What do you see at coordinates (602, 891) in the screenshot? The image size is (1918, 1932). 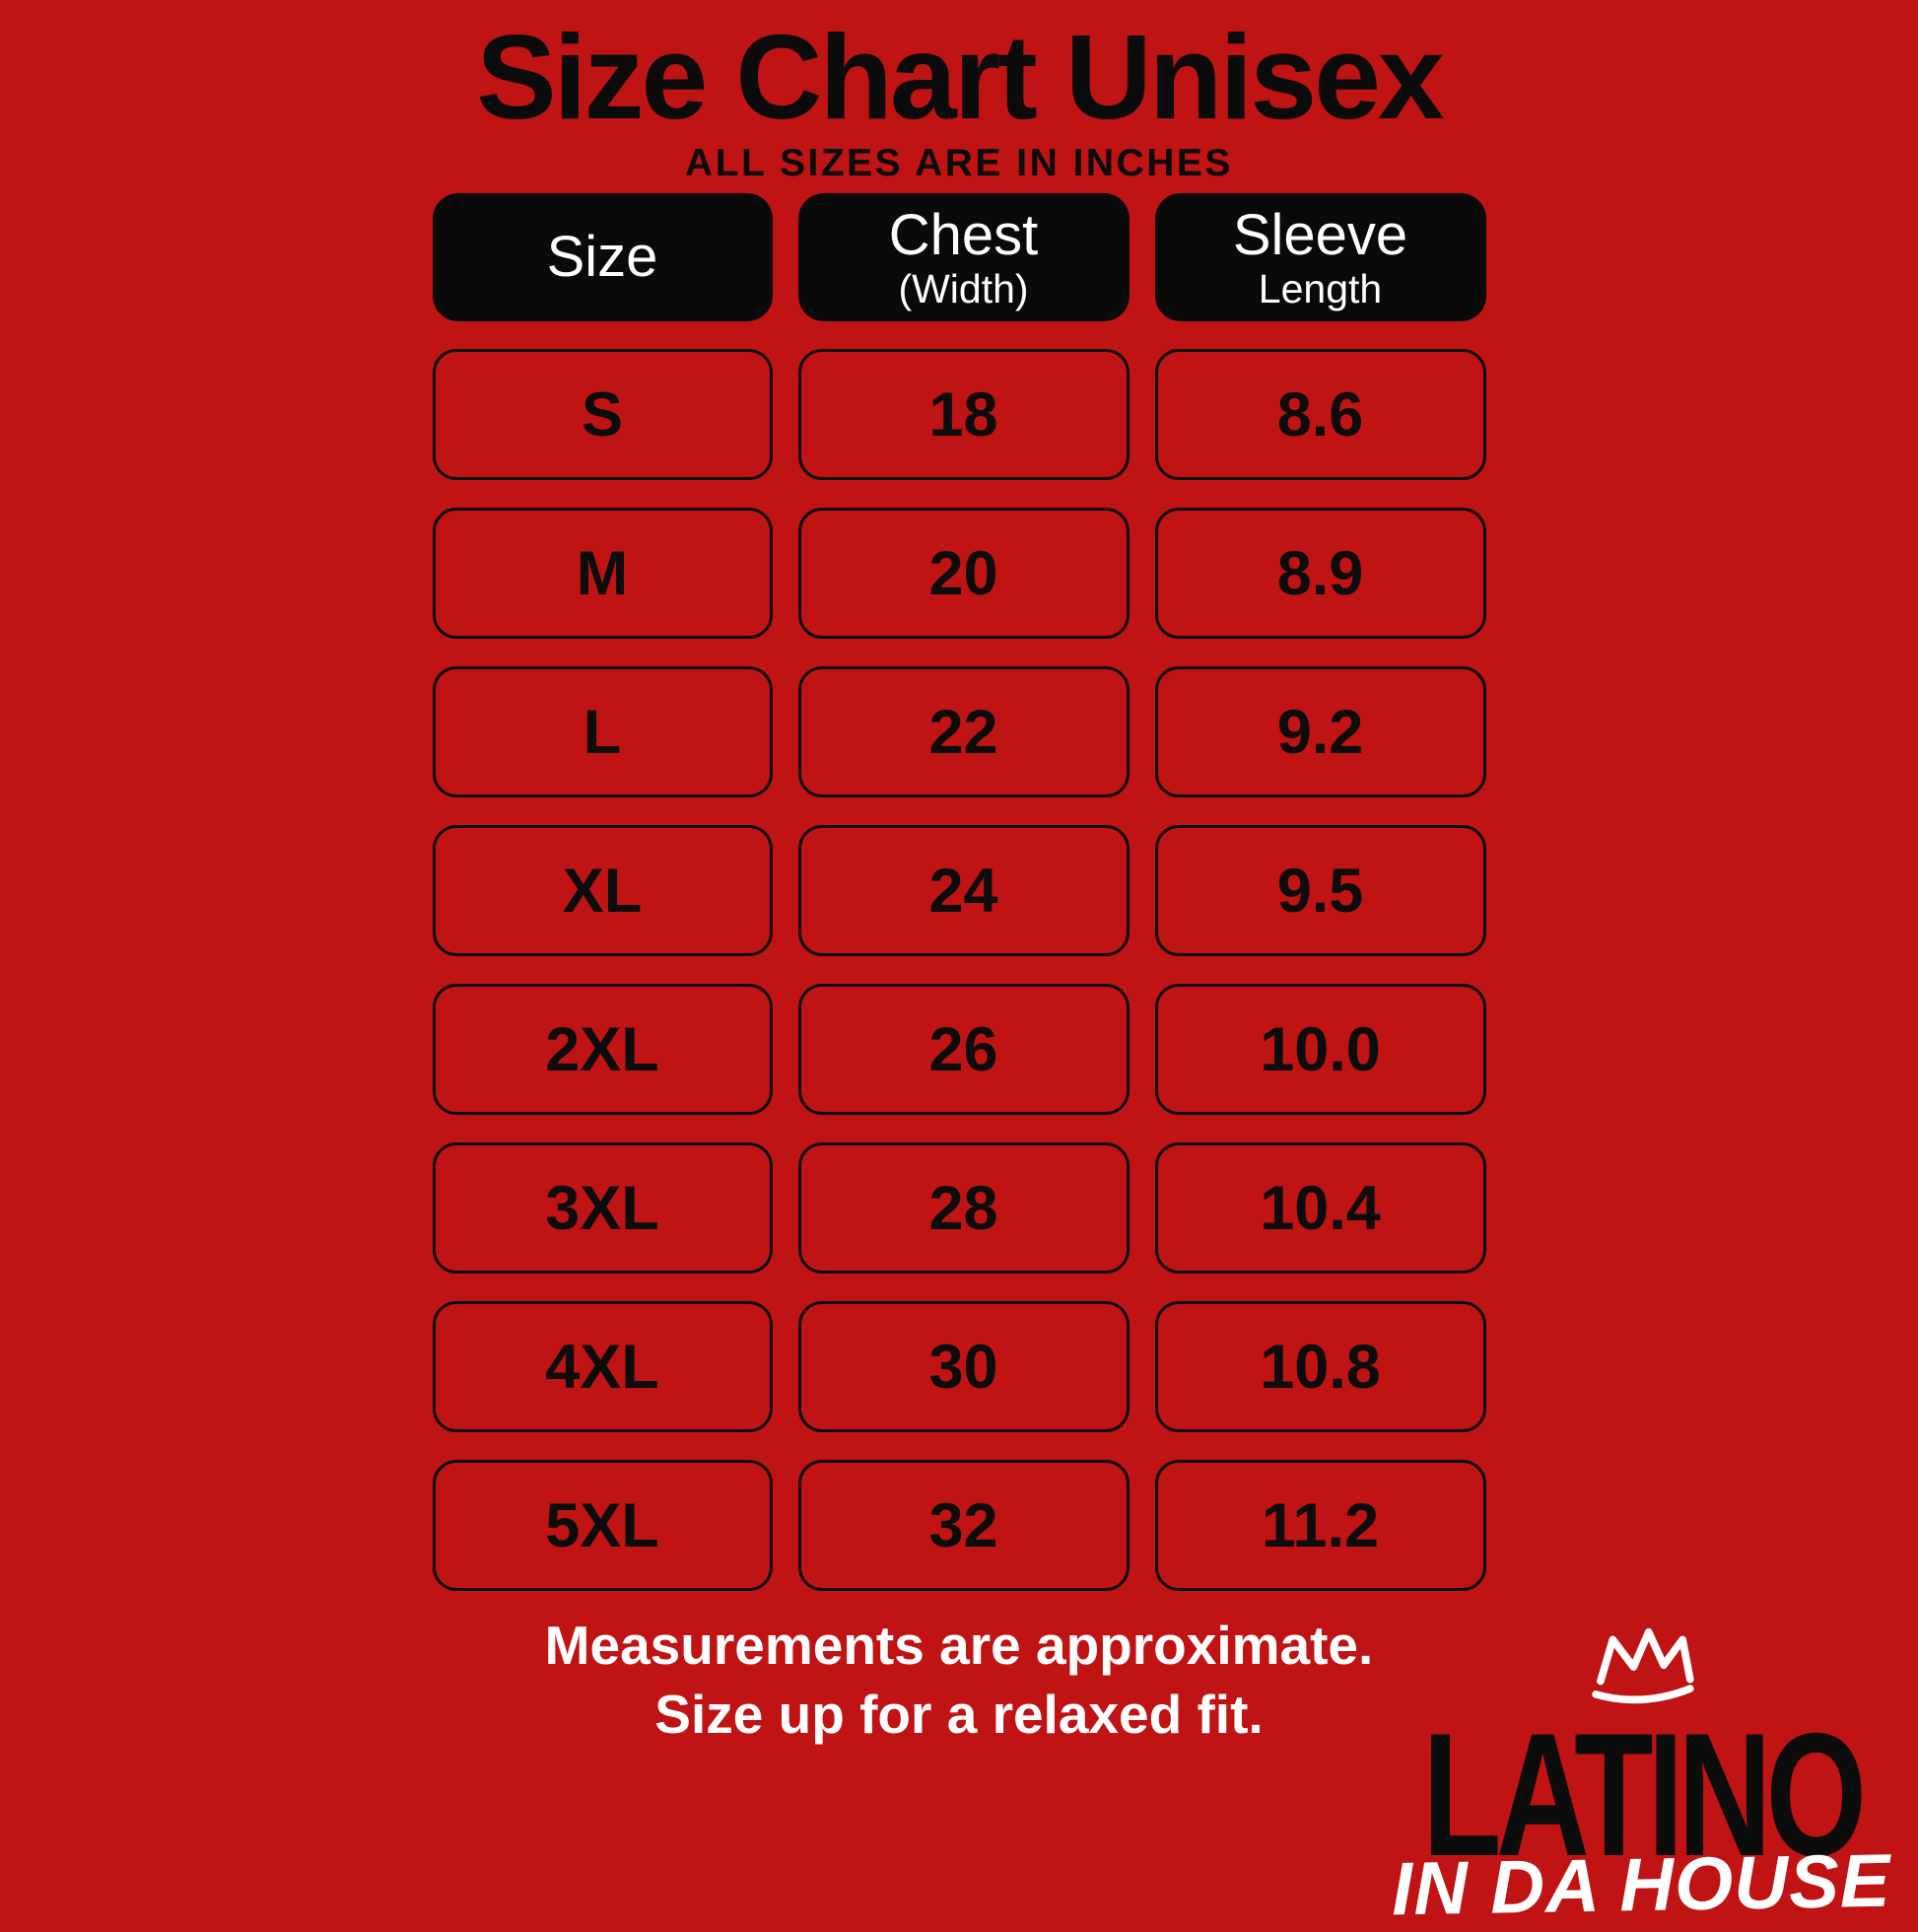 I see `size-cell: XL` at bounding box center [602, 891].